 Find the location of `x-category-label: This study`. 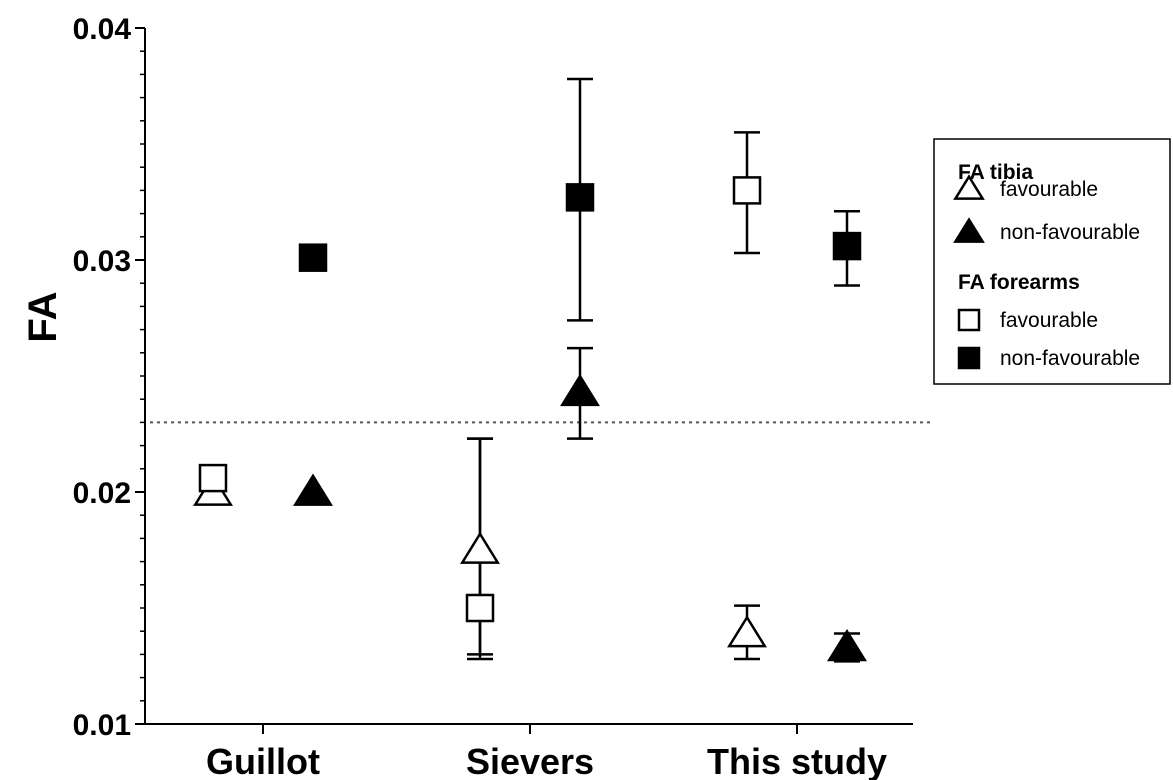

x-category-label: This study is located at coordinates (797, 760).